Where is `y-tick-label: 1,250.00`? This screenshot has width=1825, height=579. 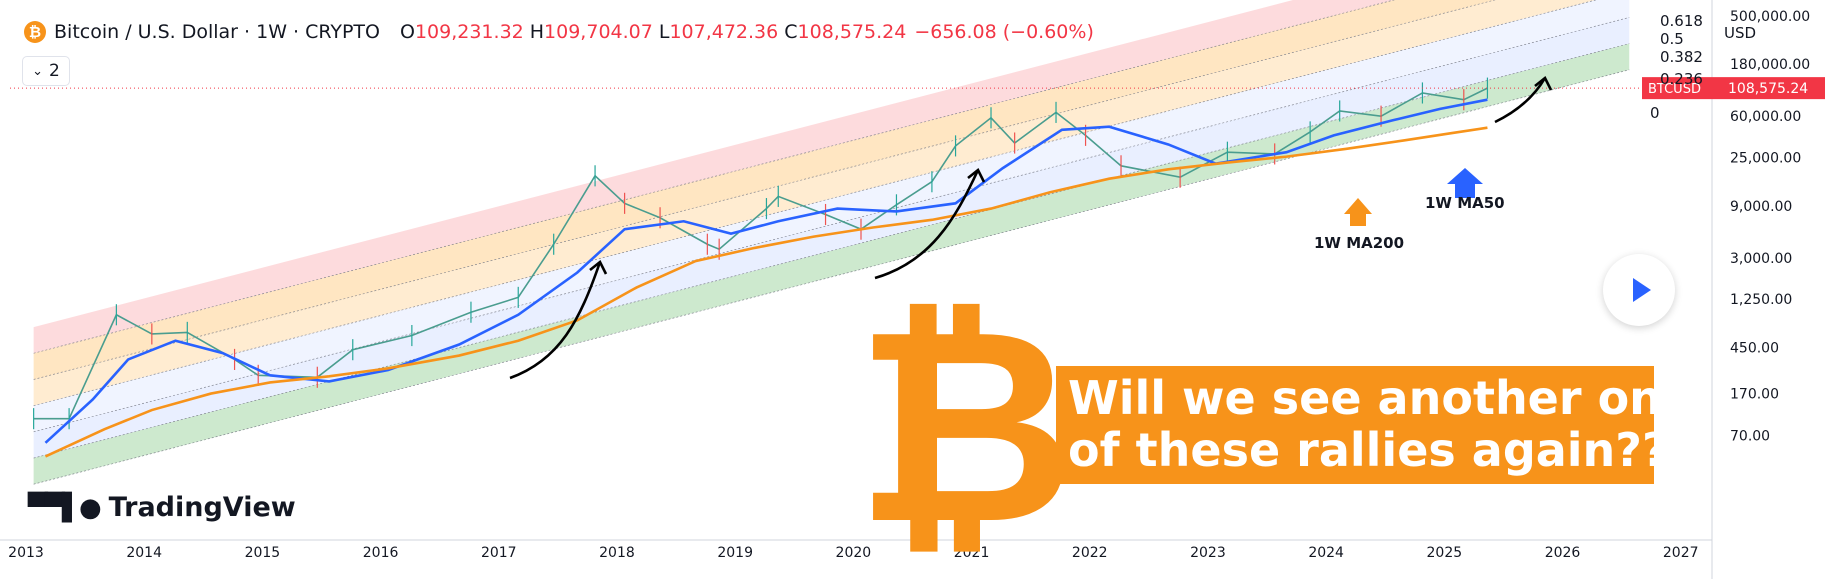
y-tick-label: 1,250.00 is located at coordinates (1761, 300).